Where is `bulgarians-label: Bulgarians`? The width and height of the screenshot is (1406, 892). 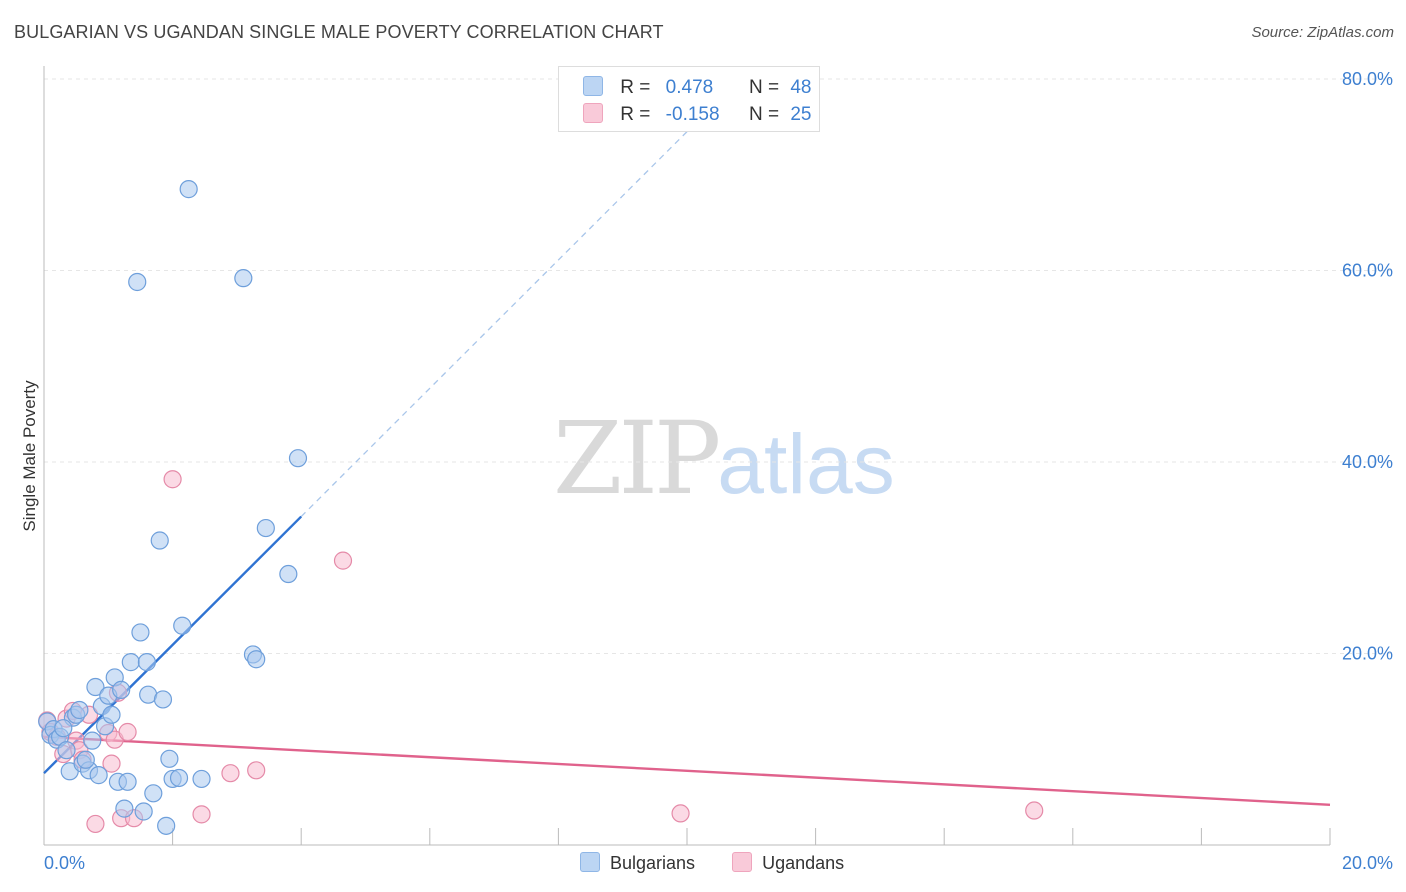
bulgarians-label: Bulgarians is located at coordinates (653, 863).